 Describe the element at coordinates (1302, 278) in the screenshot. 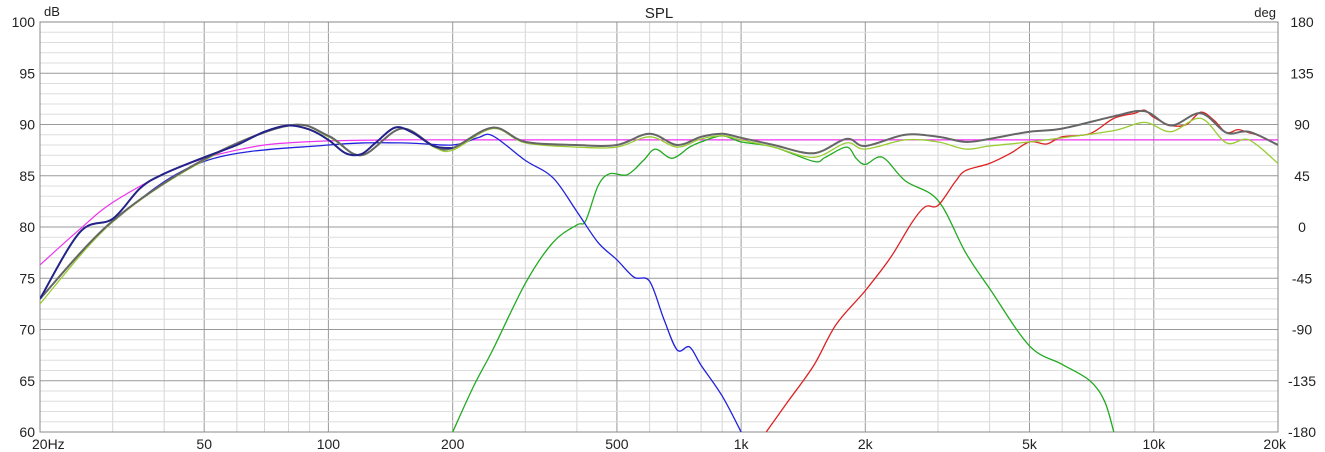

I see `y2-tick-label: -45` at that location.